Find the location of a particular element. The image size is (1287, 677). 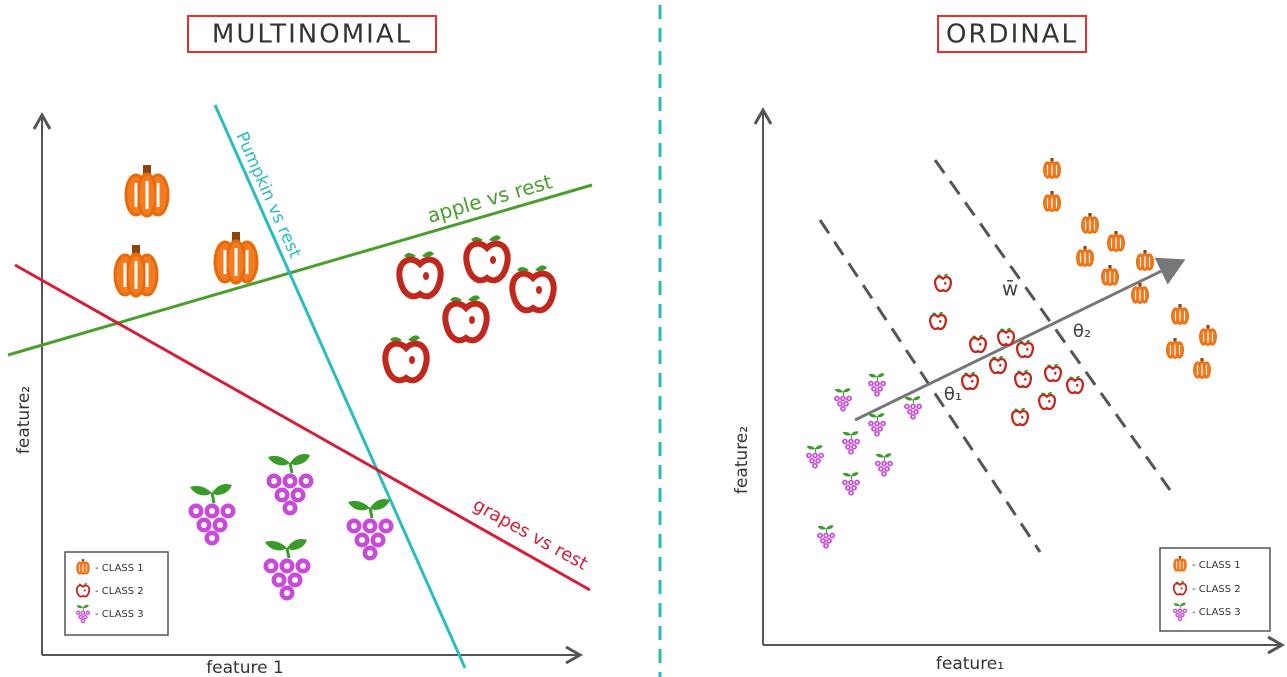

threshold-label: θ₁ is located at coordinates (953, 394).